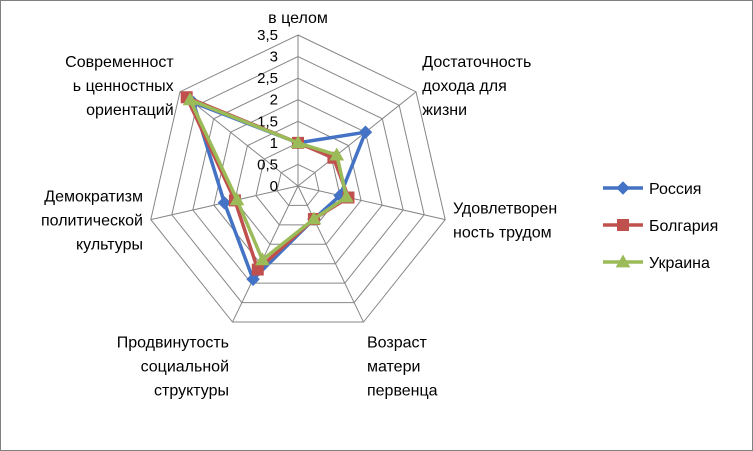 Image resolution: width=753 pixels, height=451 pixels. I want to click on series-group, so click(276, 188).